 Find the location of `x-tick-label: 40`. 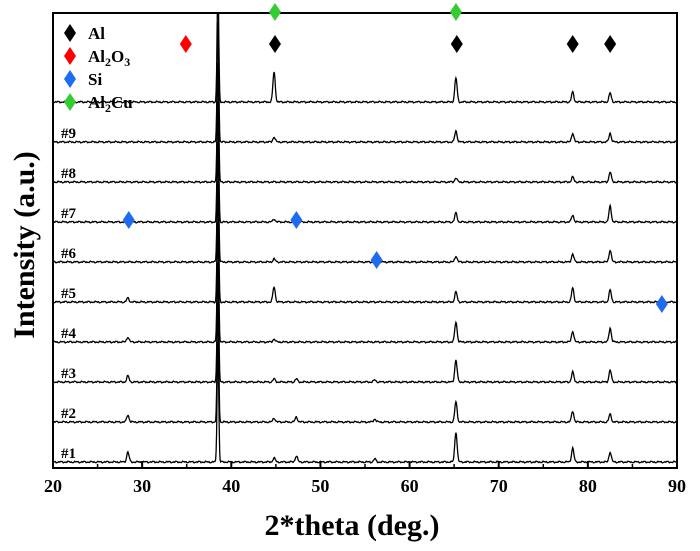

x-tick-label: 40 is located at coordinates (231, 486).